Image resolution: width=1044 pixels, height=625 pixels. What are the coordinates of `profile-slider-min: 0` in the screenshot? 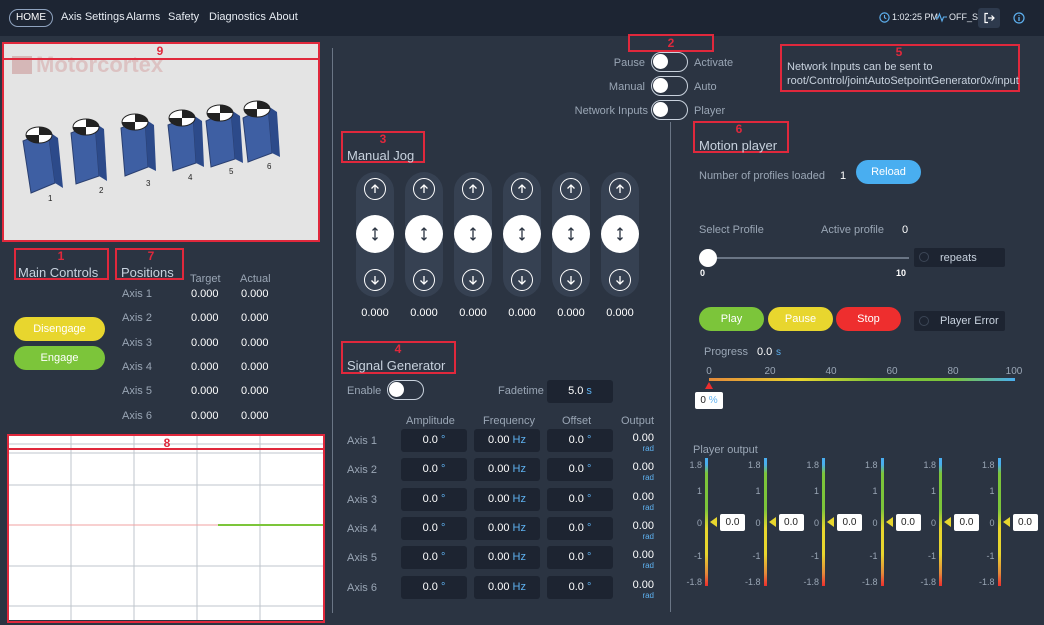 It's located at (703, 273).